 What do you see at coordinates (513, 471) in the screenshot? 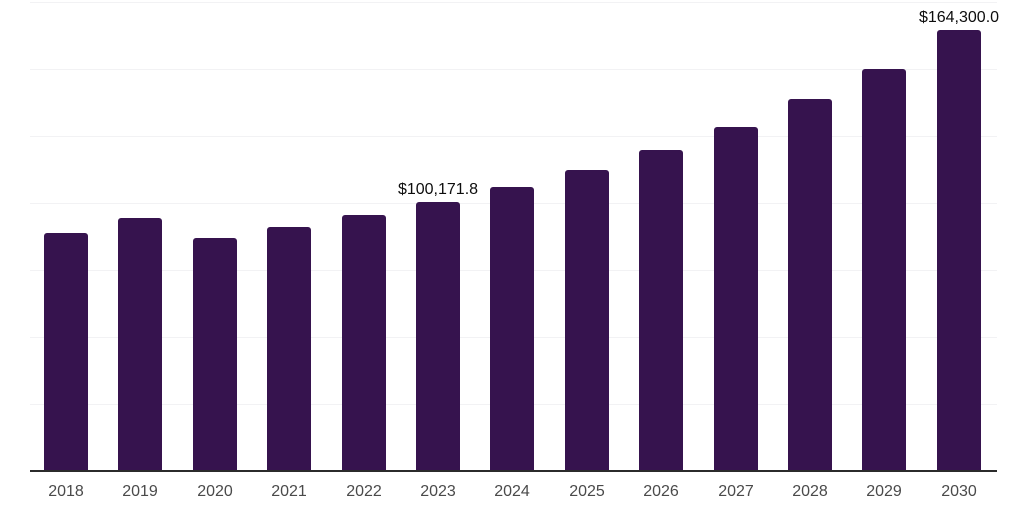
I see `x-axis-line` at bounding box center [513, 471].